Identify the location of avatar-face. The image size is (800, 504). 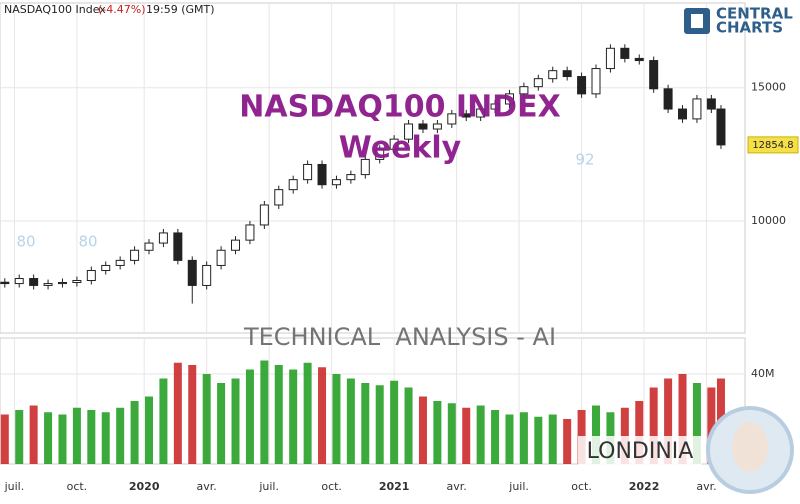
(750, 447).